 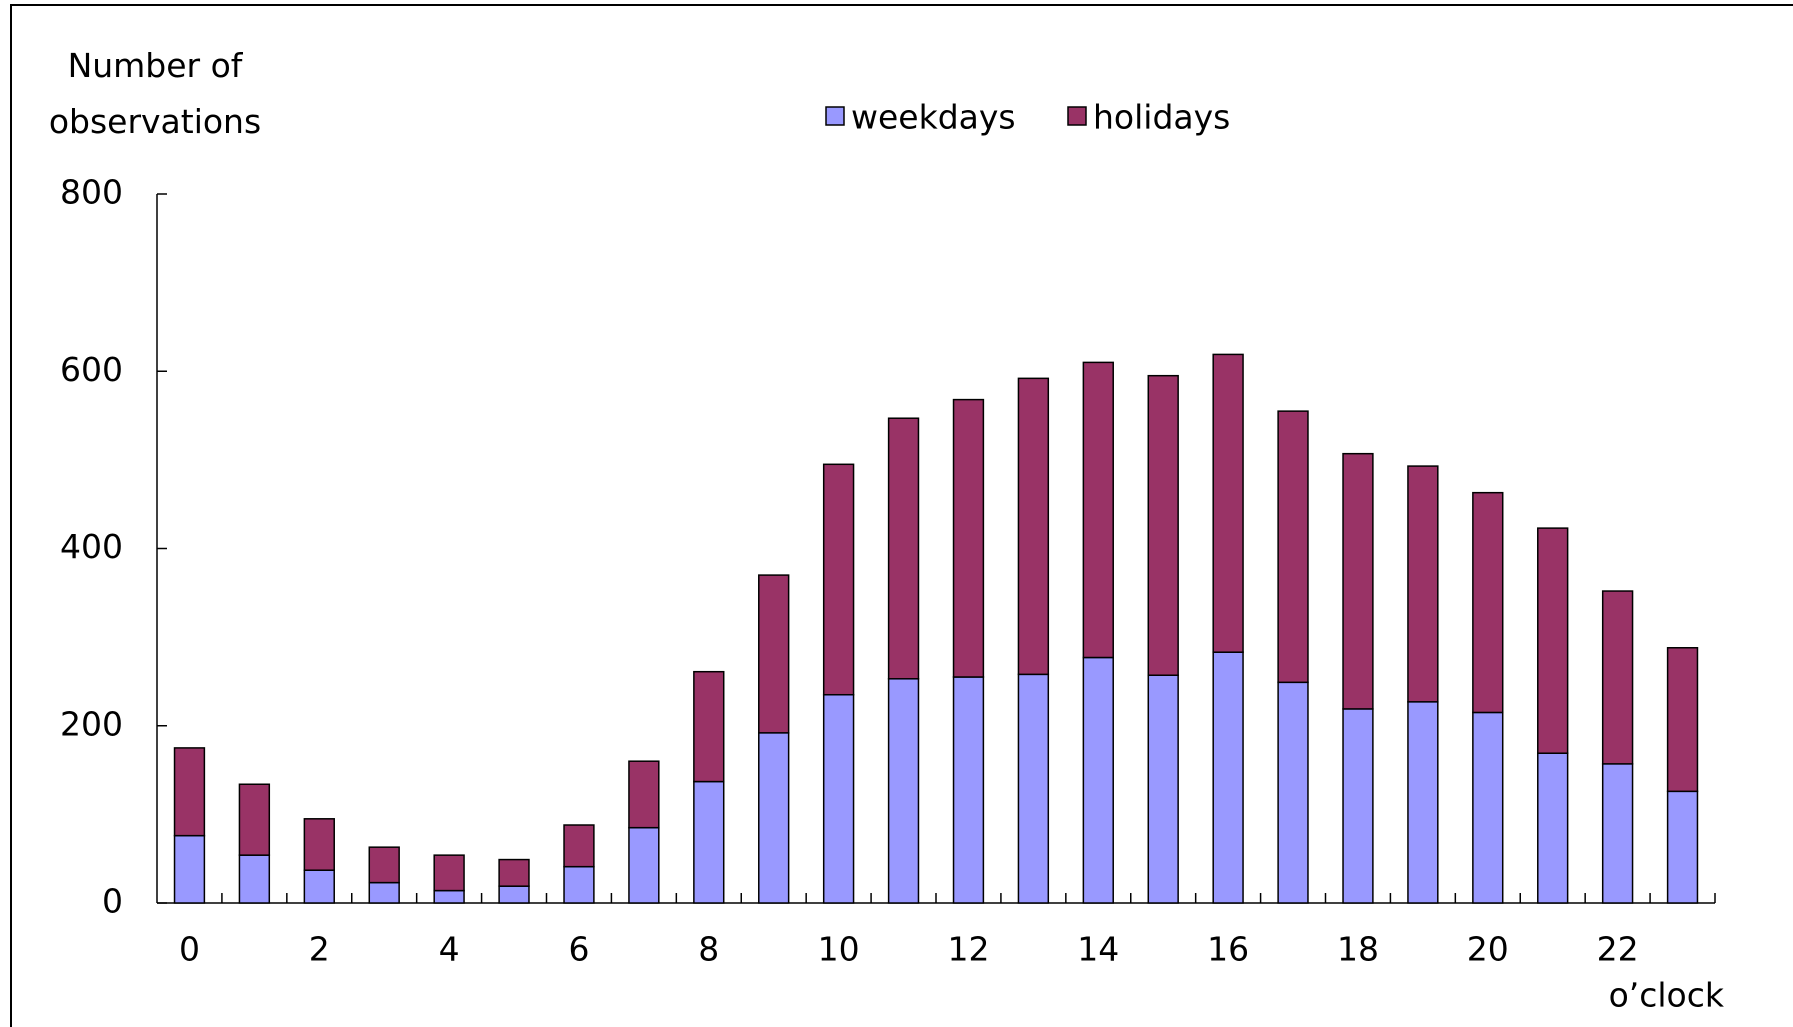 What do you see at coordinates (91, 369) in the screenshot?
I see `y-tick-label: 600` at bounding box center [91, 369].